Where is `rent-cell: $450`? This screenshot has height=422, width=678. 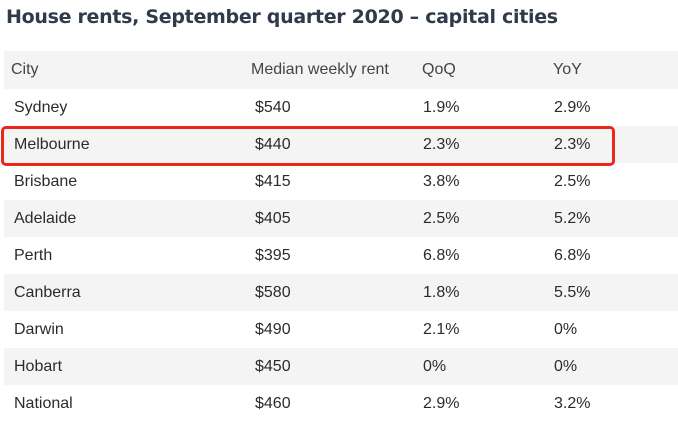
rent-cell: $450 is located at coordinates (273, 366).